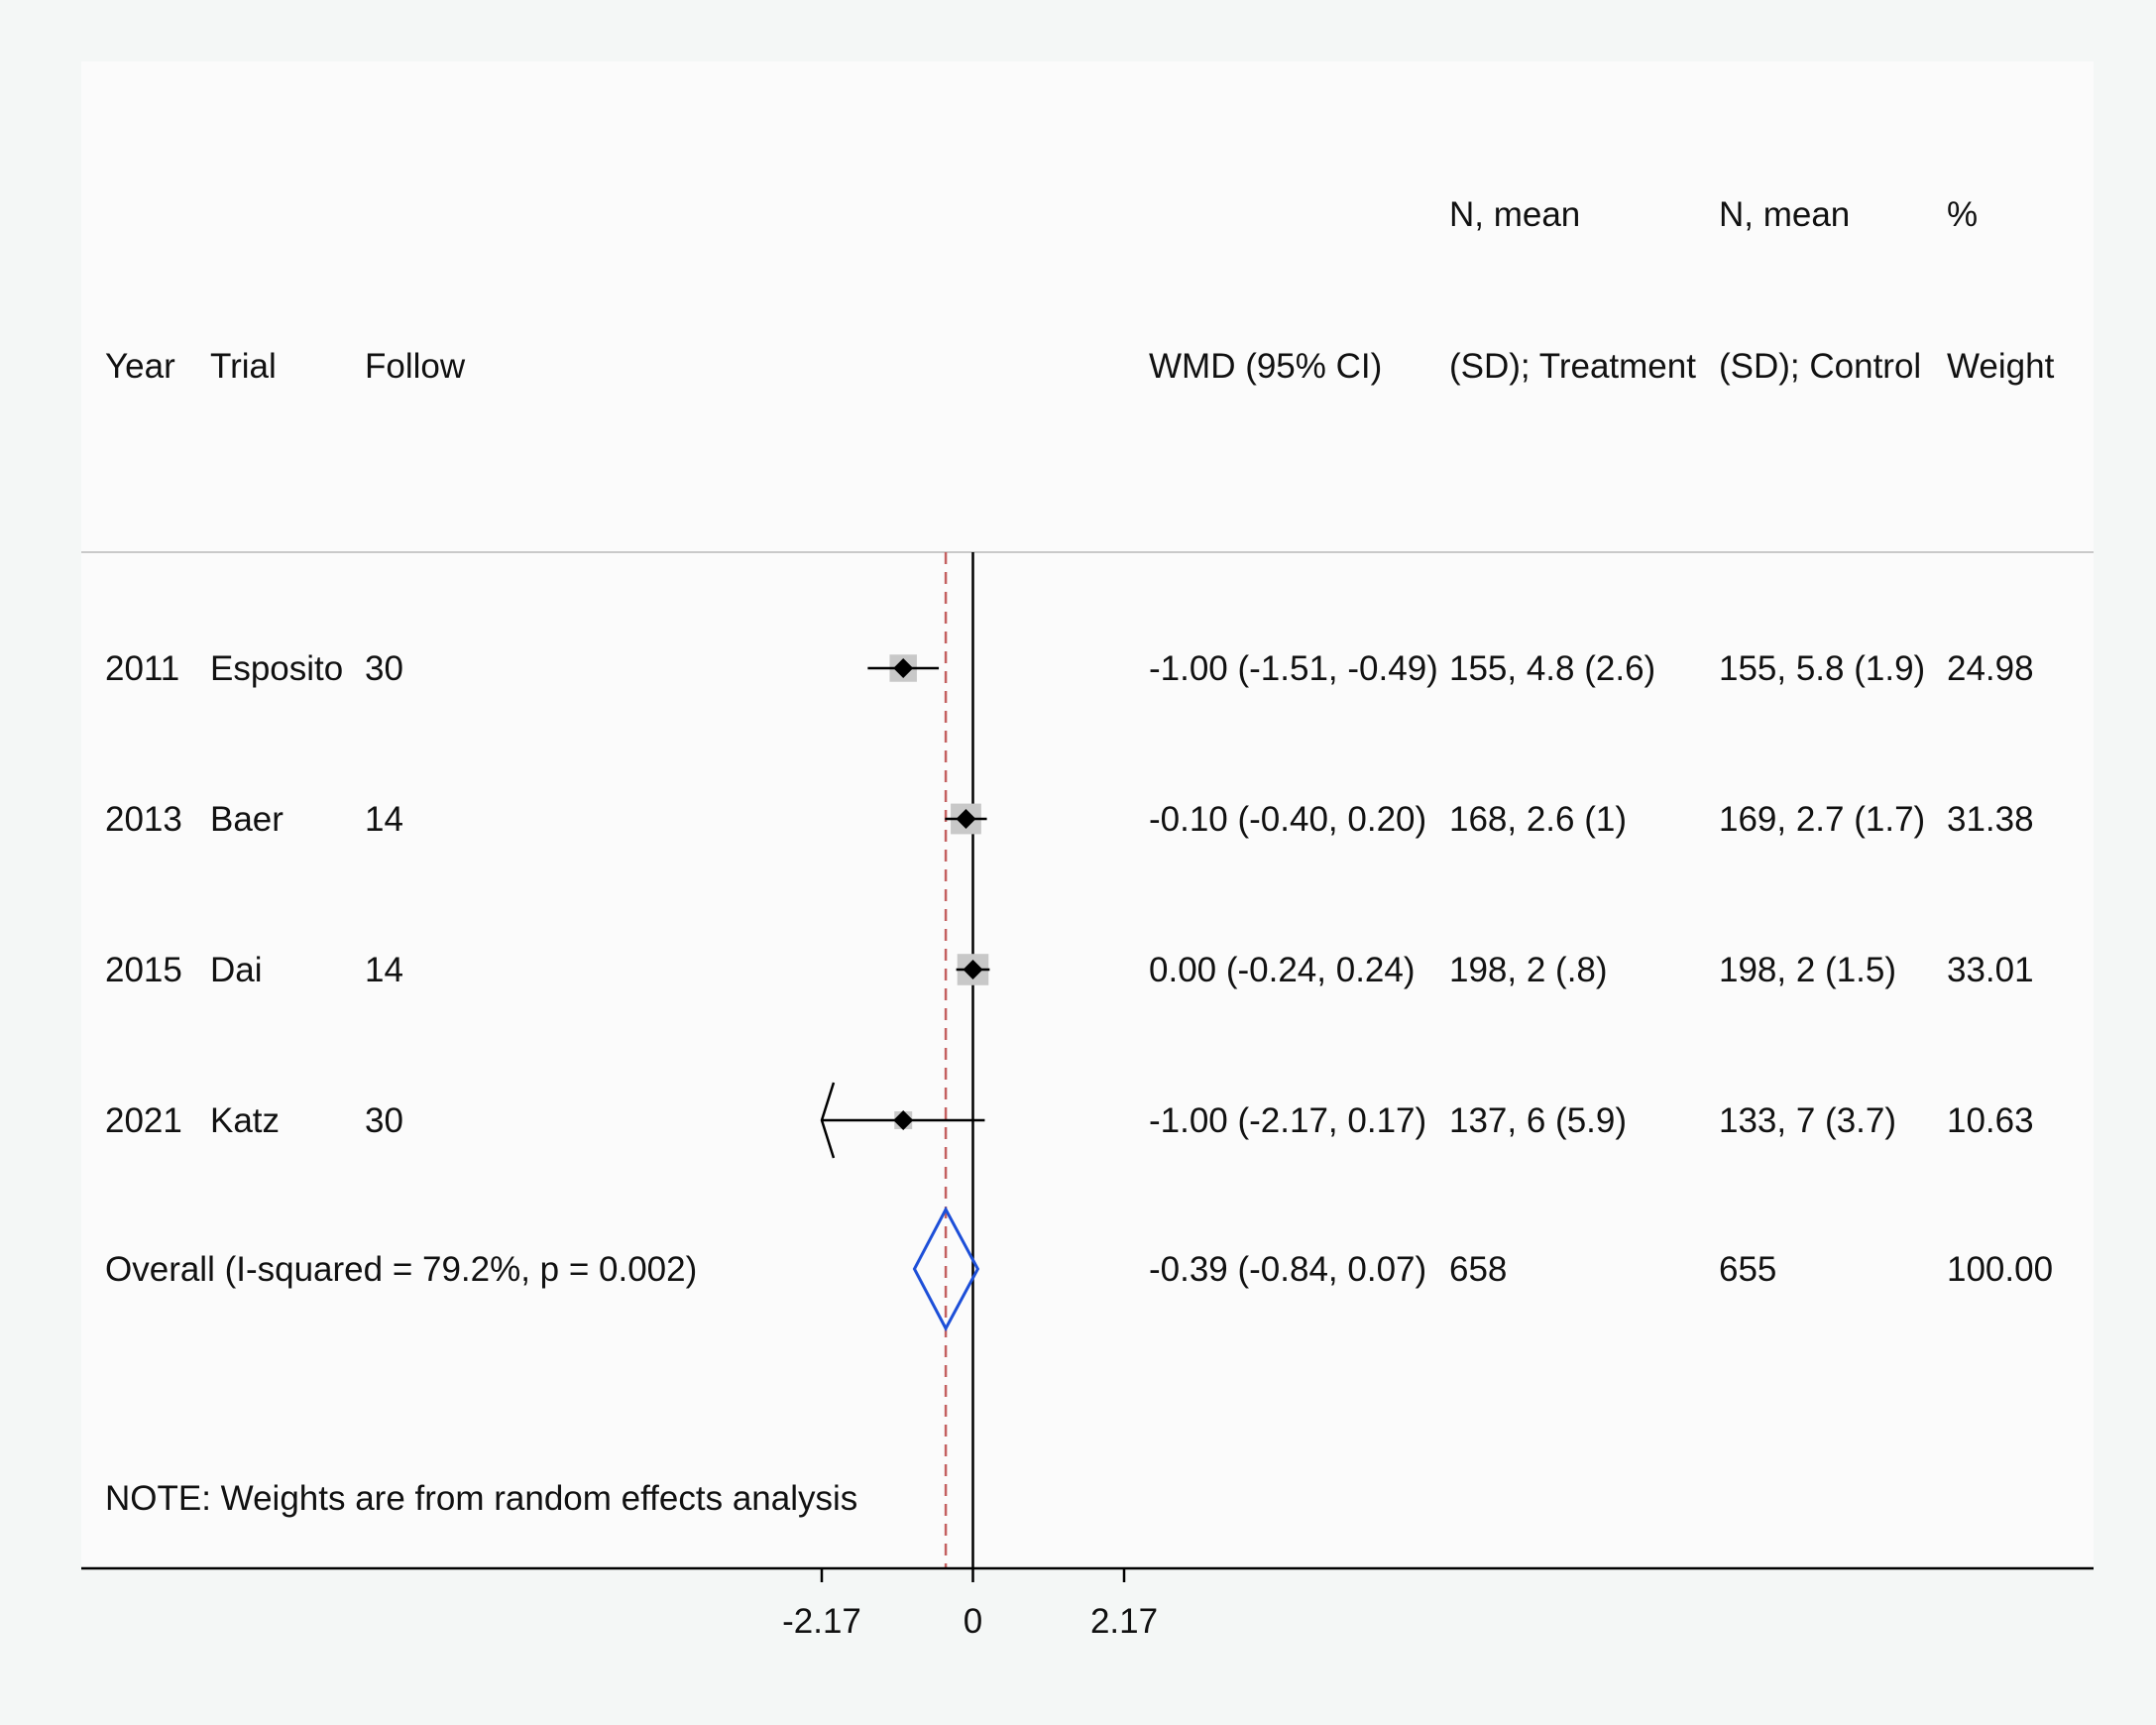 This screenshot has width=2156, height=1725. Describe the element at coordinates (821, 1621) in the screenshot. I see `x-tick-label: -2.17` at that location.